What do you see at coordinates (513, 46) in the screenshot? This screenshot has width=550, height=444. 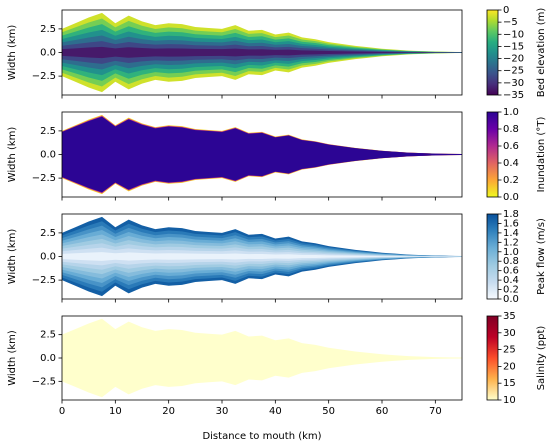 I see `colorbar-tick-label: −15` at bounding box center [513, 46].